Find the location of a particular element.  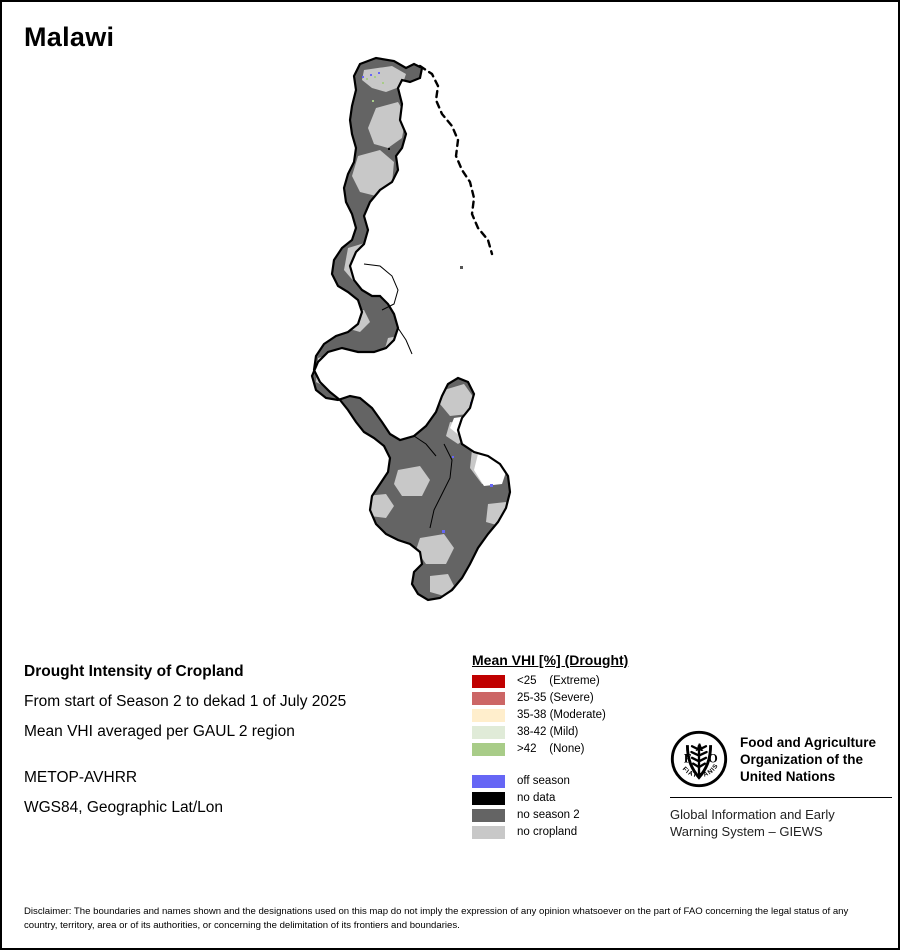

legend-swatch-mild is located at coordinates (488, 732).